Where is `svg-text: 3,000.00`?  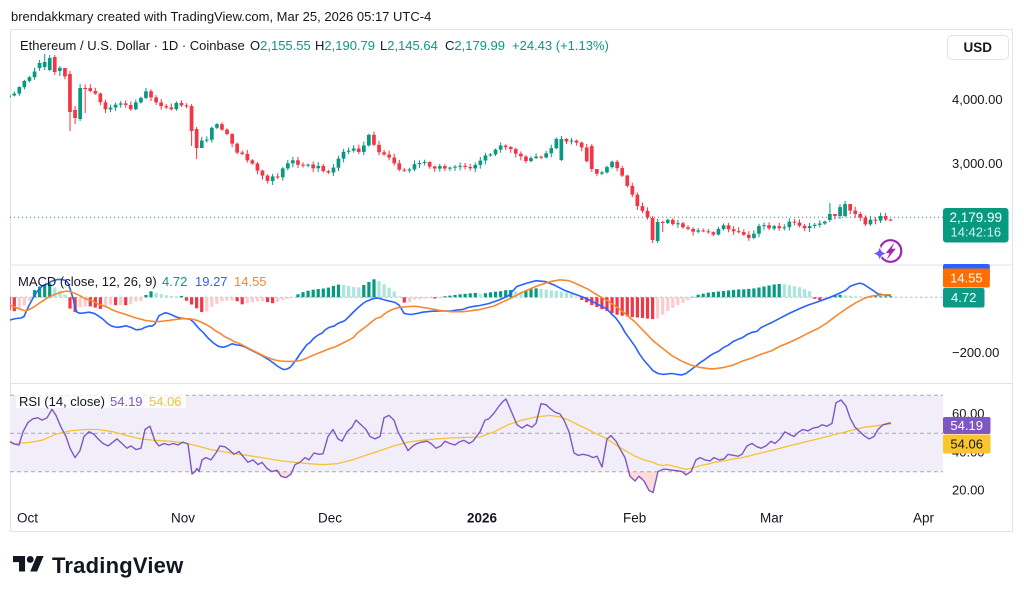
svg-text: 3,000.00 is located at coordinates (977, 163).